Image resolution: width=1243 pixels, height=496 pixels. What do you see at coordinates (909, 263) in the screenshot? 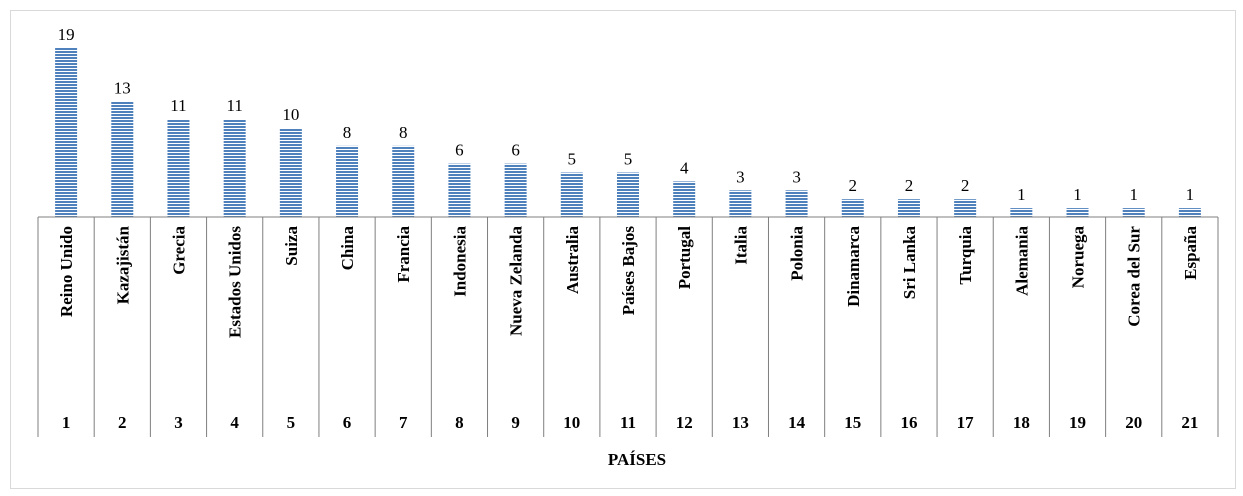
I see `x-tick-label: Sri Lanka` at bounding box center [909, 263].